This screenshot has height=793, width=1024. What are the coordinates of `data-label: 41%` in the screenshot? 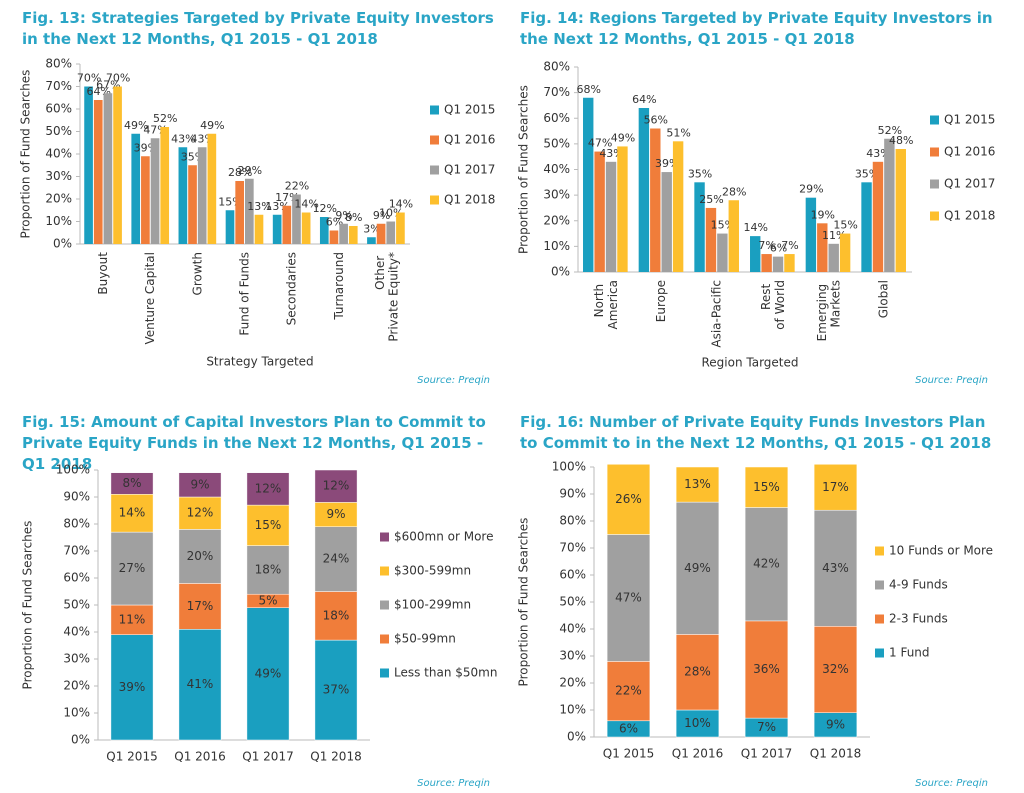 It's located at (200, 684).